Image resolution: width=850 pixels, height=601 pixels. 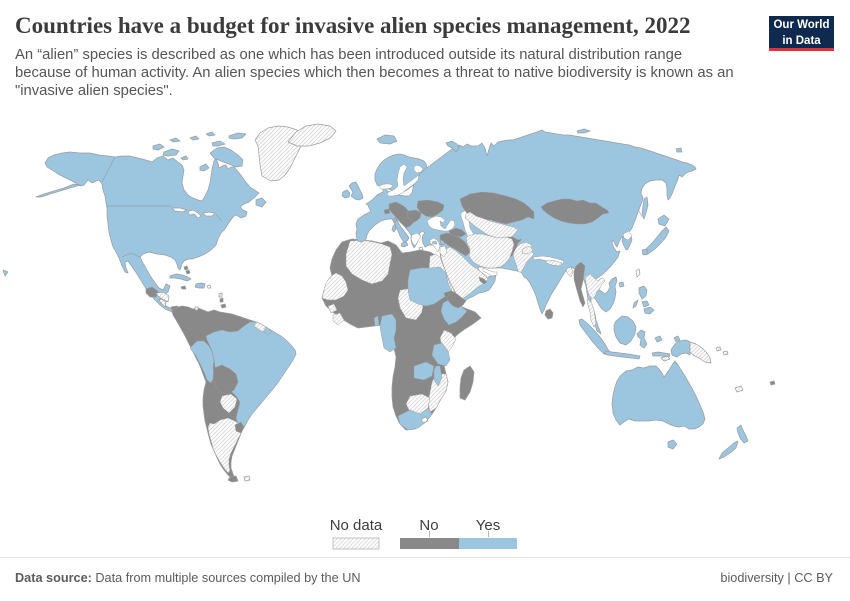 I want to click on svg-text: Yes, so click(x=488, y=525).